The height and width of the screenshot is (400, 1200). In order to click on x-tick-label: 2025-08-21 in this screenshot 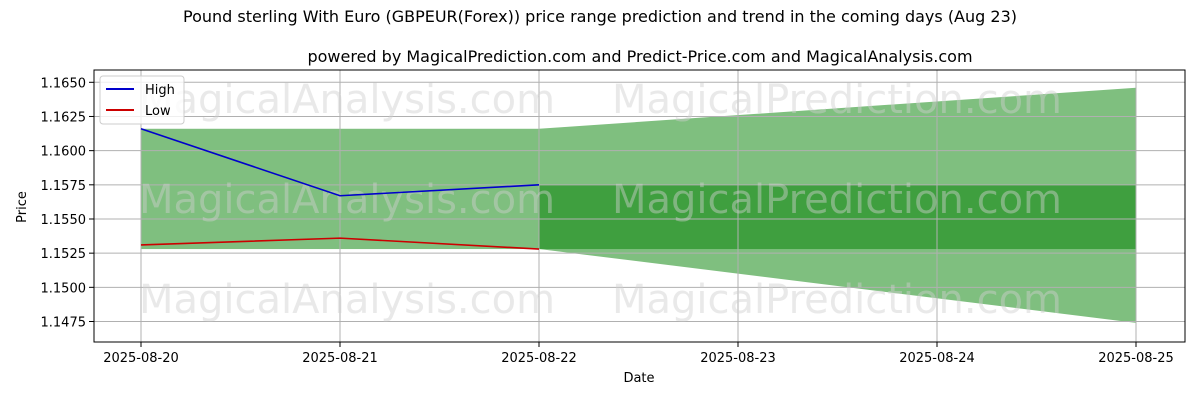, I will do `click(340, 358)`.